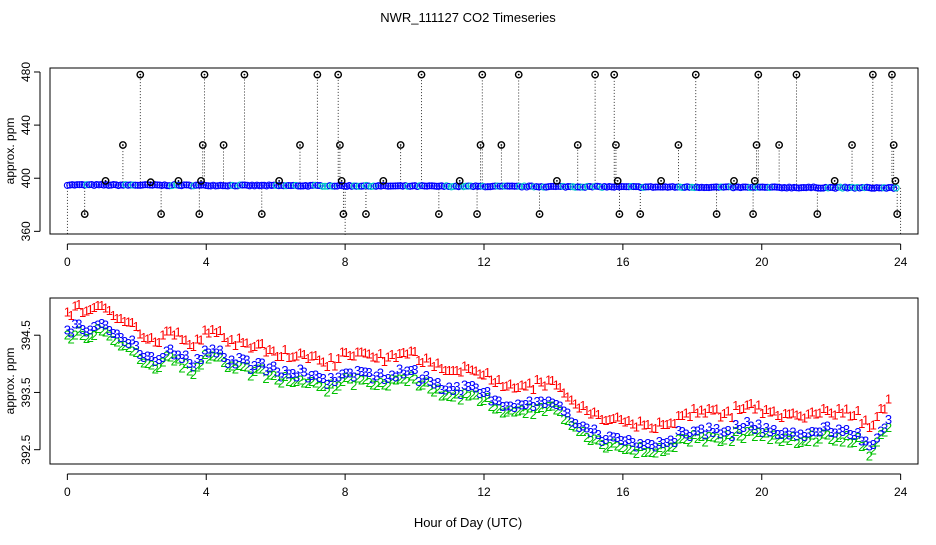  I want to click on bottom-x-tick-label: 8, so click(345, 492).